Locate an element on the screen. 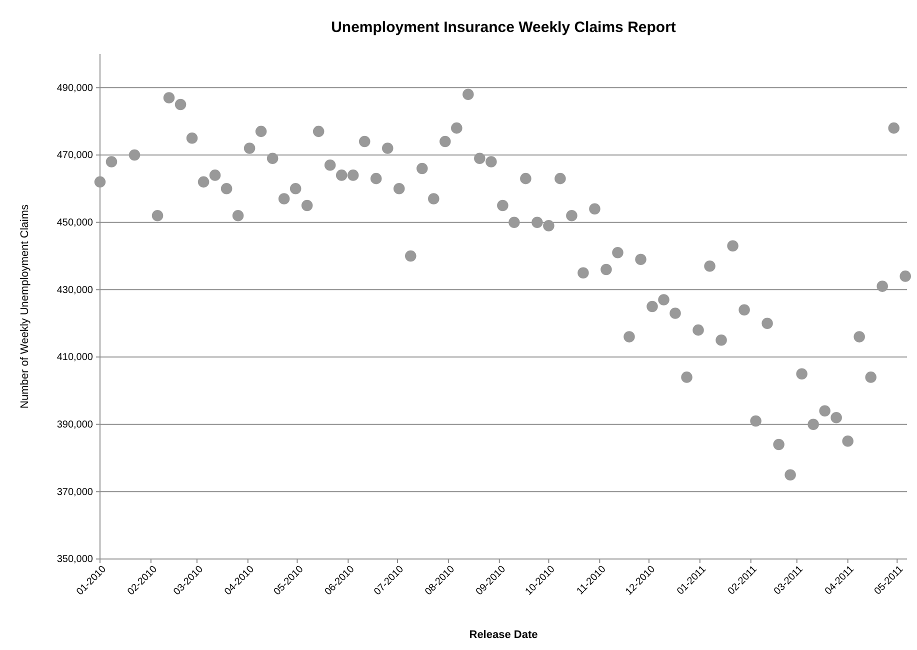 Image resolution: width=917 pixels, height=650 pixels. y-tick-label: 450,000 is located at coordinates (75, 223).